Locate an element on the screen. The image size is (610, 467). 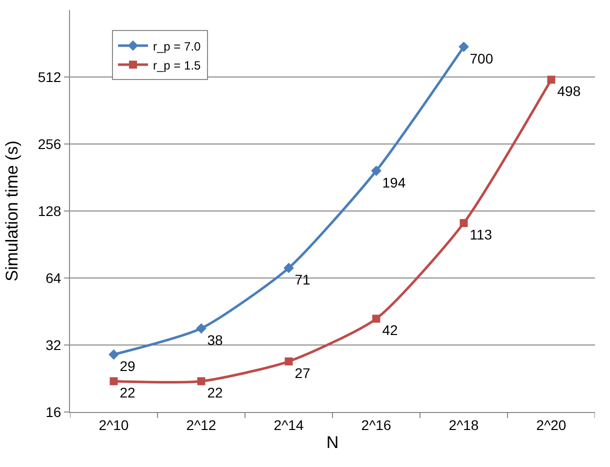
legend-label: r_p = 7.0 is located at coordinates (177, 46).